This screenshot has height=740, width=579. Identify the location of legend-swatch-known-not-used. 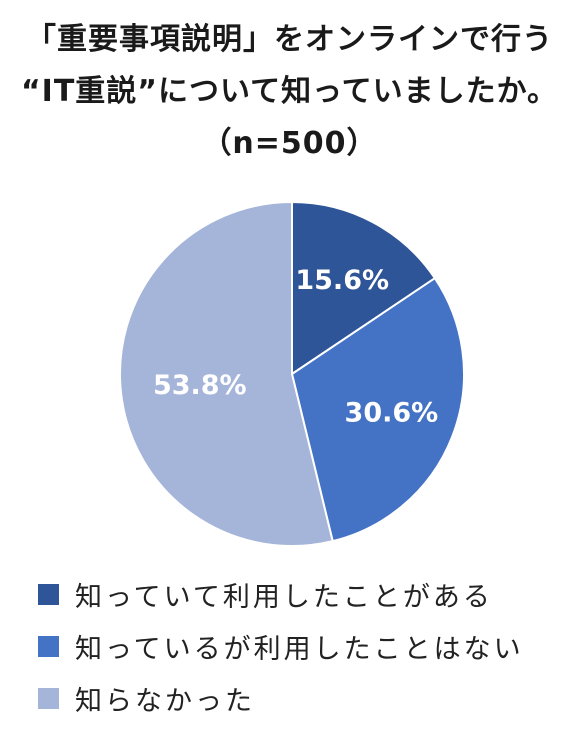
(48, 646).